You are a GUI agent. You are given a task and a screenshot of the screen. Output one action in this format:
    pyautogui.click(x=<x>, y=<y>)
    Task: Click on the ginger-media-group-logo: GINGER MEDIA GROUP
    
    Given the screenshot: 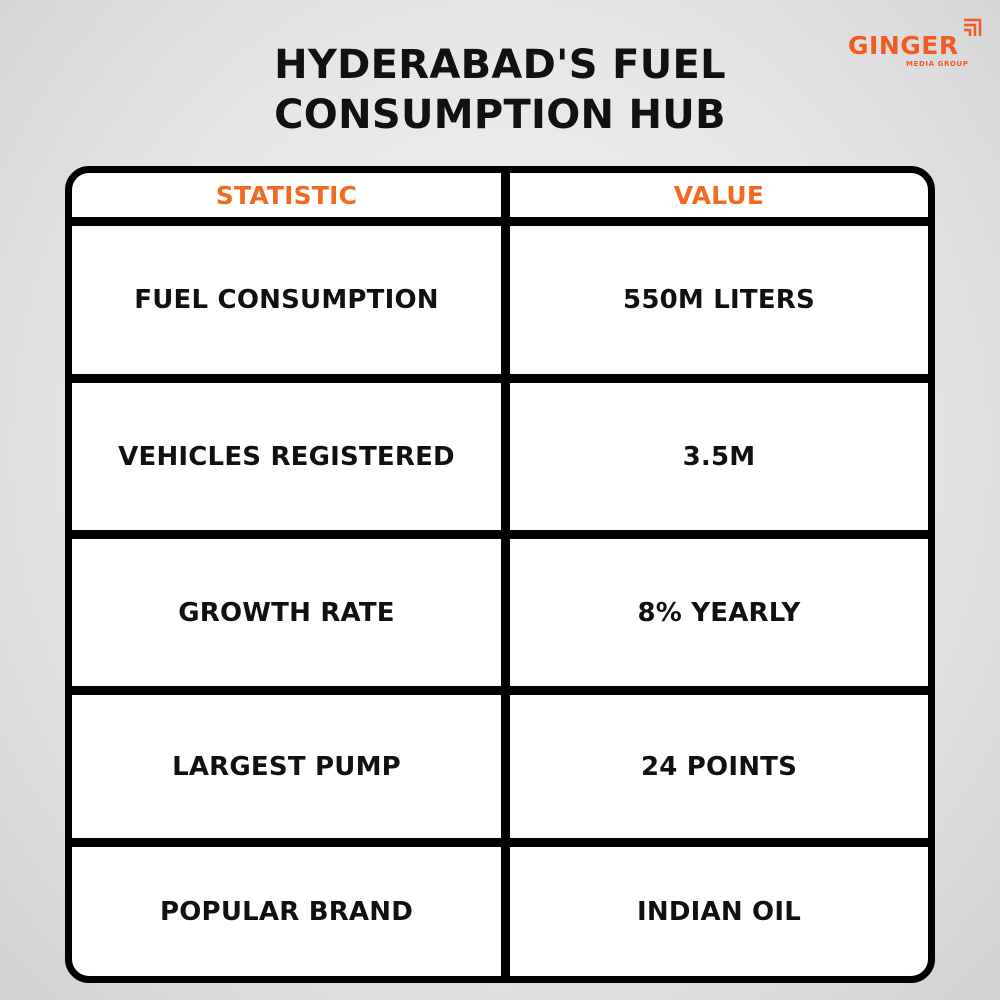 What is the action you would take?
    pyautogui.click(x=918, y=46)
    